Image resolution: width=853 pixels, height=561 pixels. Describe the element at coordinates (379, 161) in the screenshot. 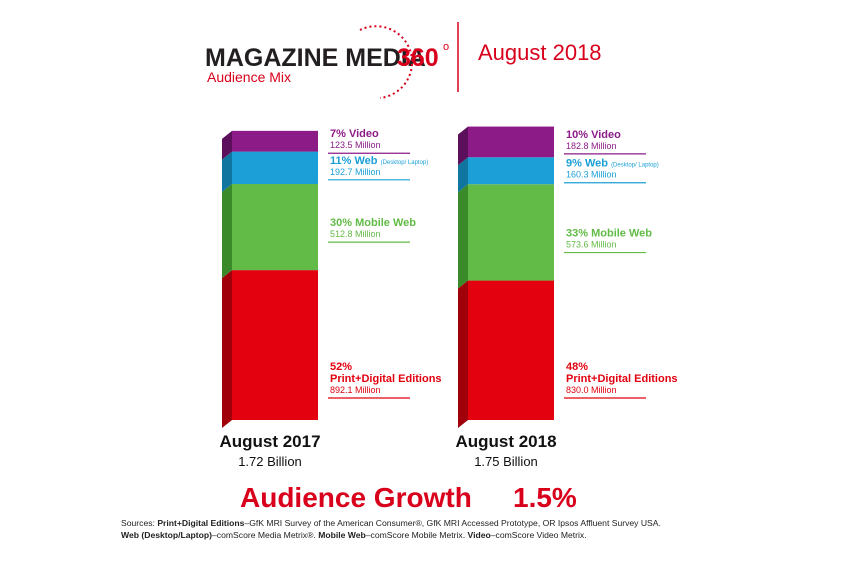

I see `segment-label: 11% Web (Desktop/ Laptop)` at that location.